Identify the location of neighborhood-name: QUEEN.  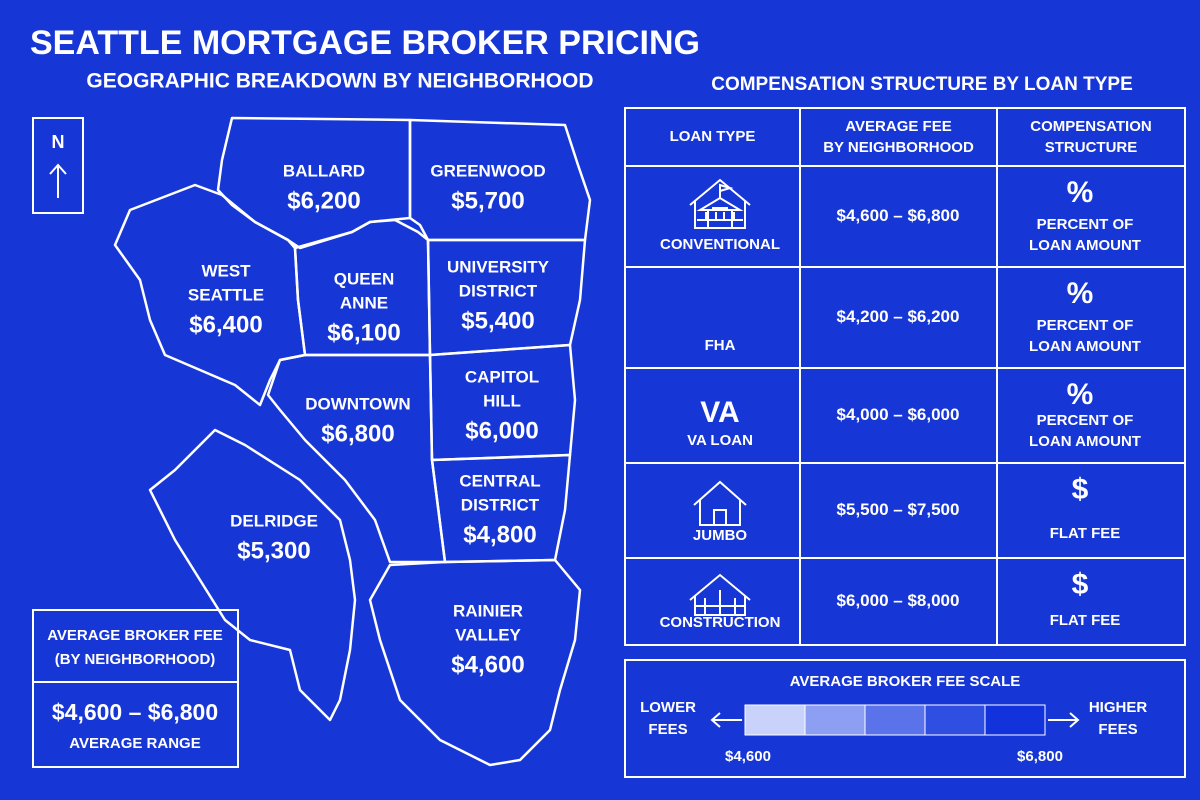
(364, 278).